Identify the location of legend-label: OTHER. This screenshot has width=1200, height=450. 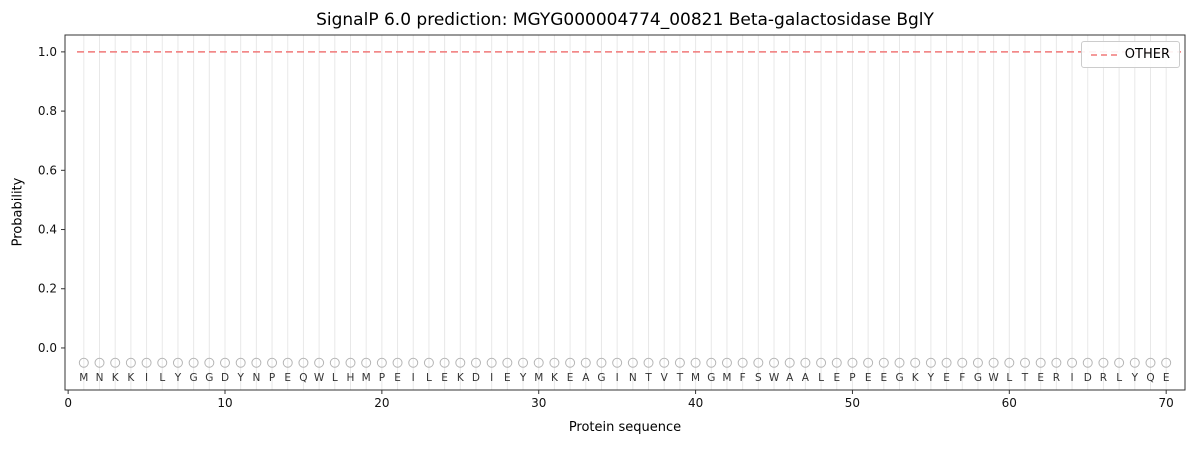
(1147, 54).